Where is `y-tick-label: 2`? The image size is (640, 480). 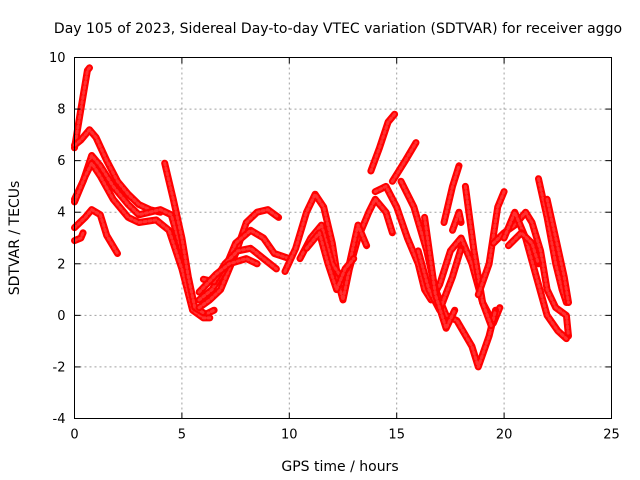 y-tick-label: 2 is located at coordinates (61, 264).